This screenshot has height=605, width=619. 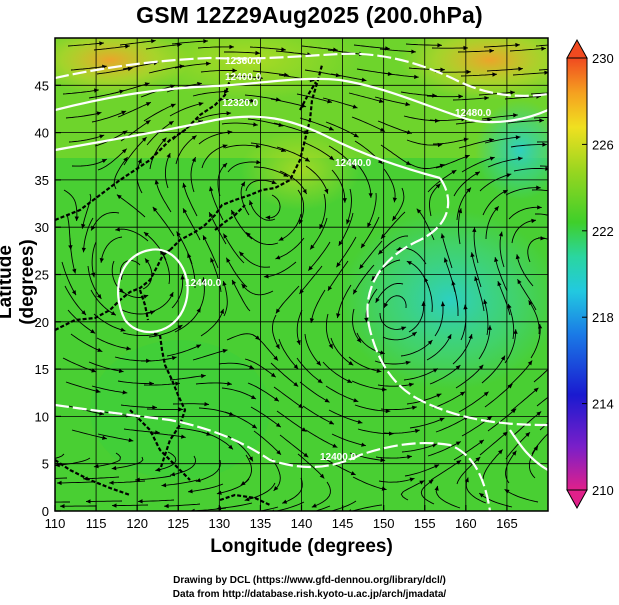 What do you see at coordinates (577, 48) in the screenshot?
I see `colorbar-max-arrow` at bounding box center [577, 48].